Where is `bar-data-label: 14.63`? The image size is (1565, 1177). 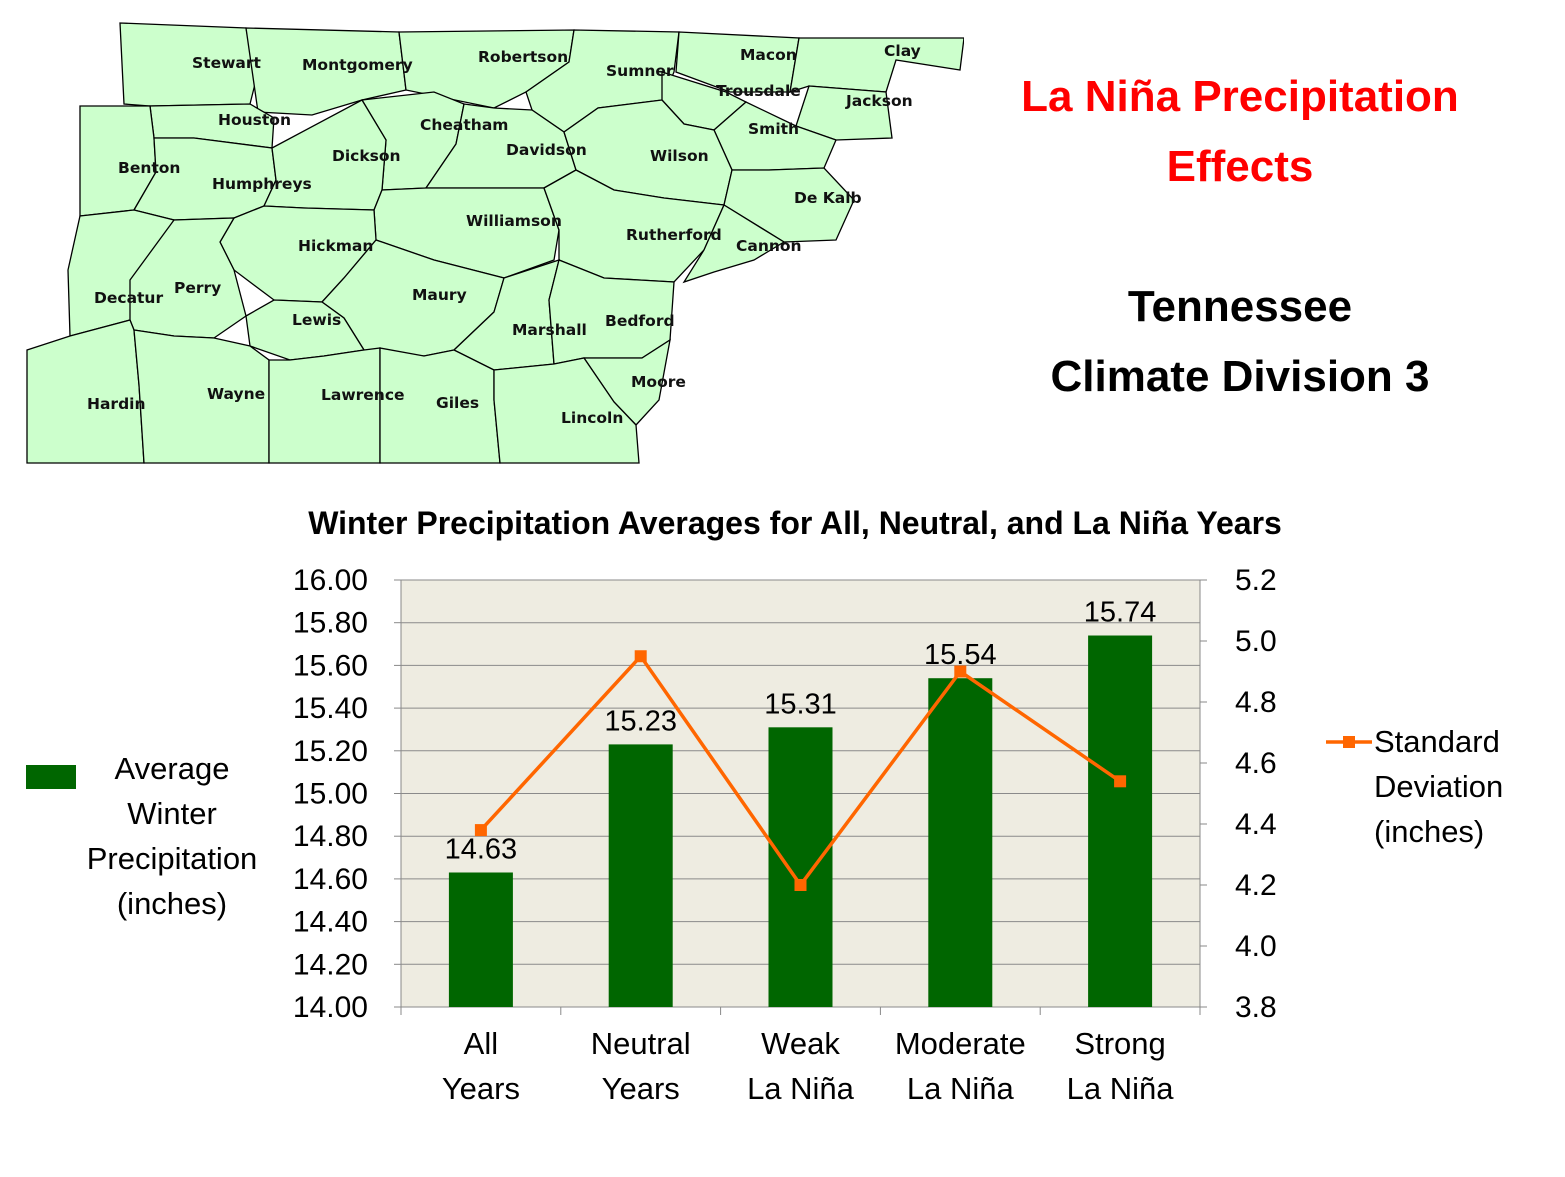
bar-data-label: 14.63 is located at coordinates (481, 849).